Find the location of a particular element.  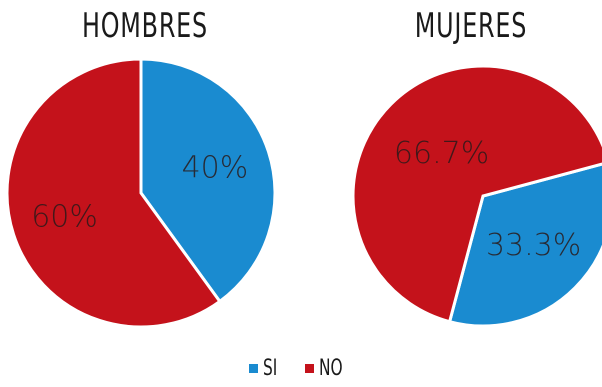

legend: SI NO is located at coordinates (301, 368).